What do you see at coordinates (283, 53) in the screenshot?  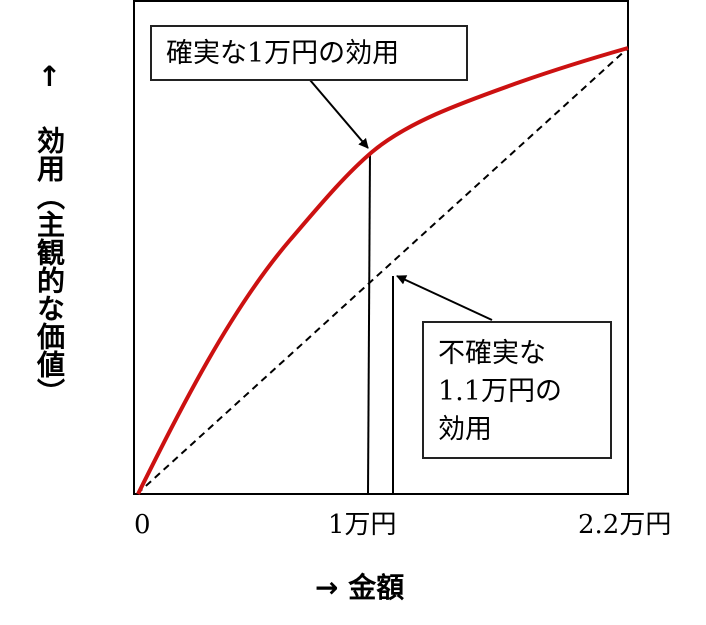 I see `certain-utility-text: 確実な1万円の効用` at bounding box center [283, 53].